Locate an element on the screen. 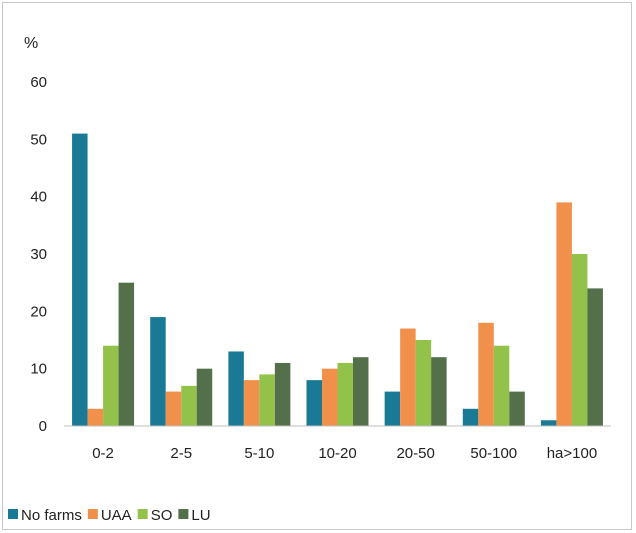 The width and height of the screenshot is (636, 533). legend-label: LU is located at coordinates (200, 515).